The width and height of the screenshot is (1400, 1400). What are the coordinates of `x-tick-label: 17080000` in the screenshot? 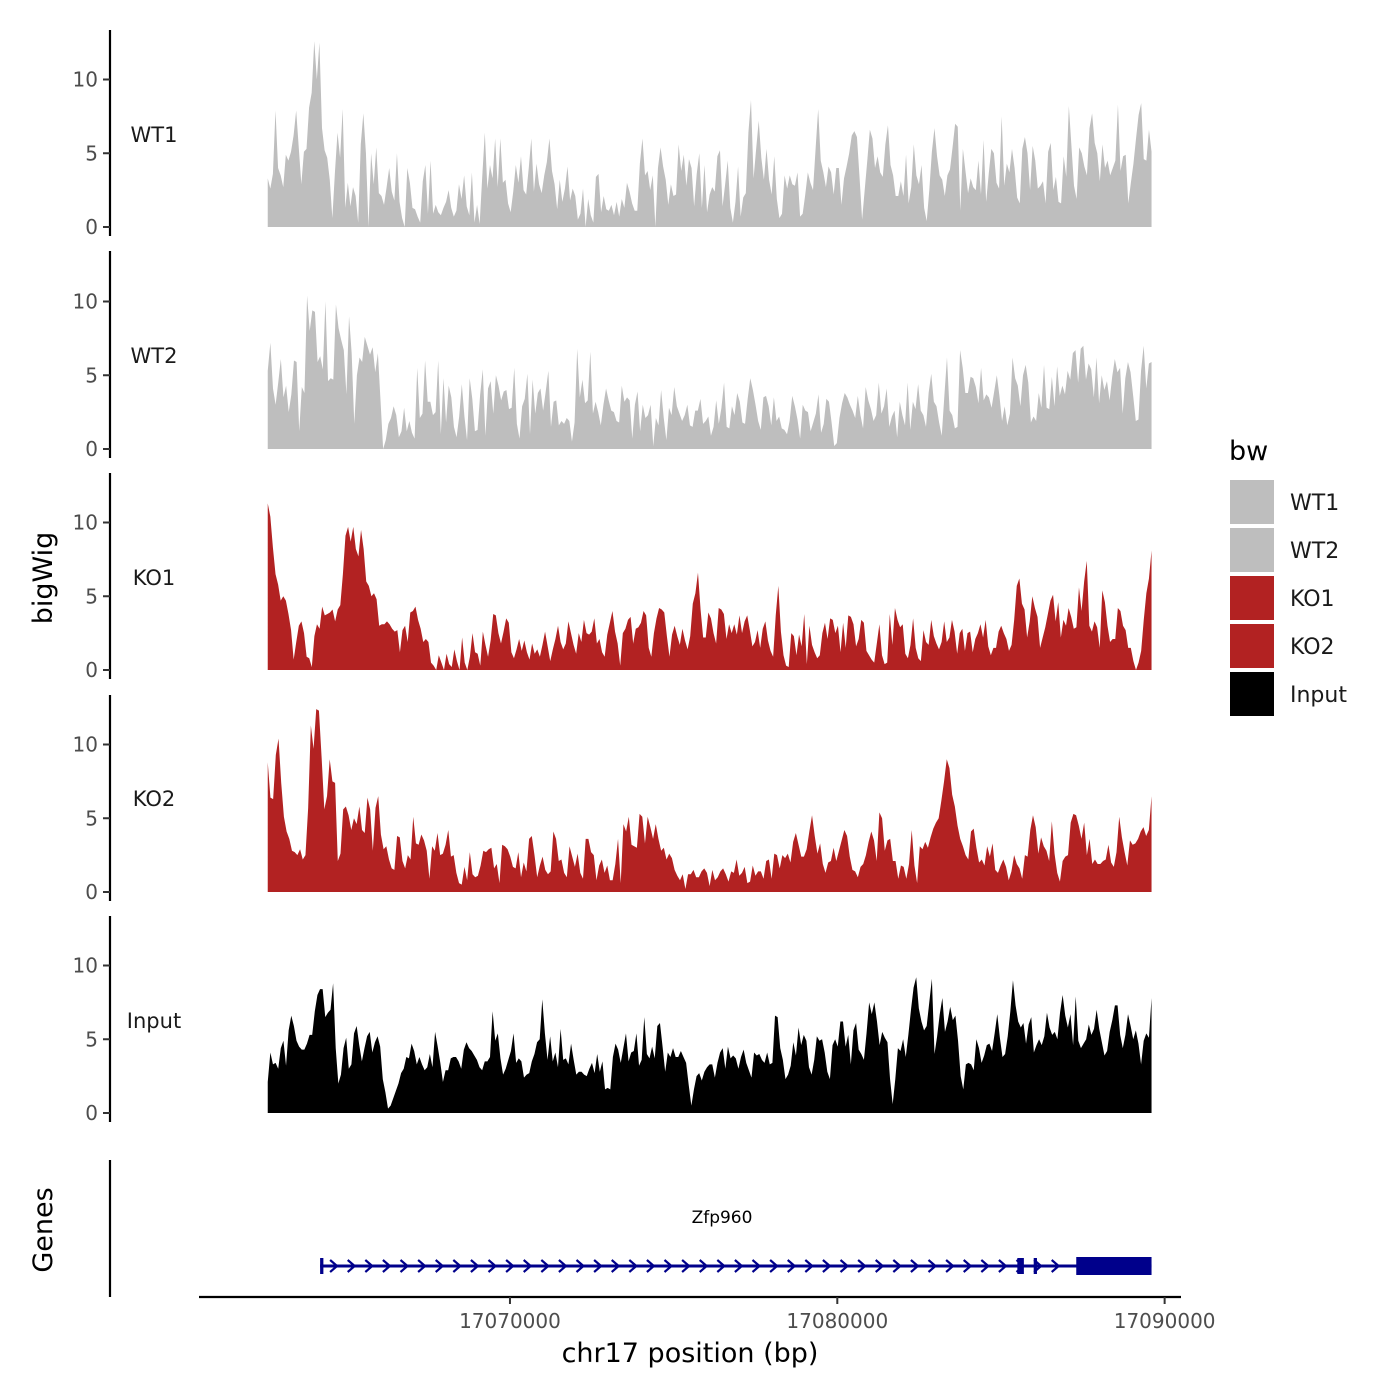 It's located at (837, 1321).